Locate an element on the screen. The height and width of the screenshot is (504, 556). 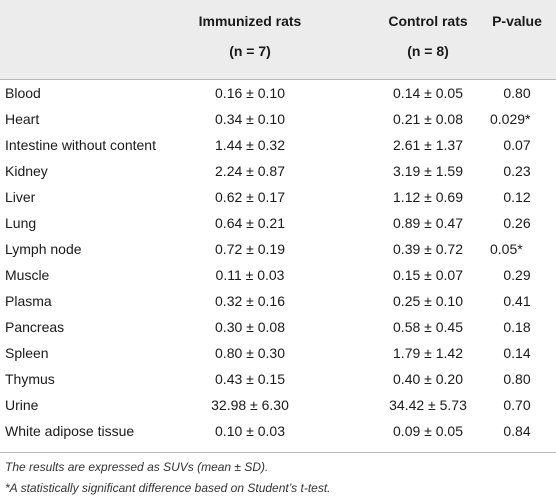
immunized-cell: 0.32 ± 0.16 is located at coordinates (250, 301).